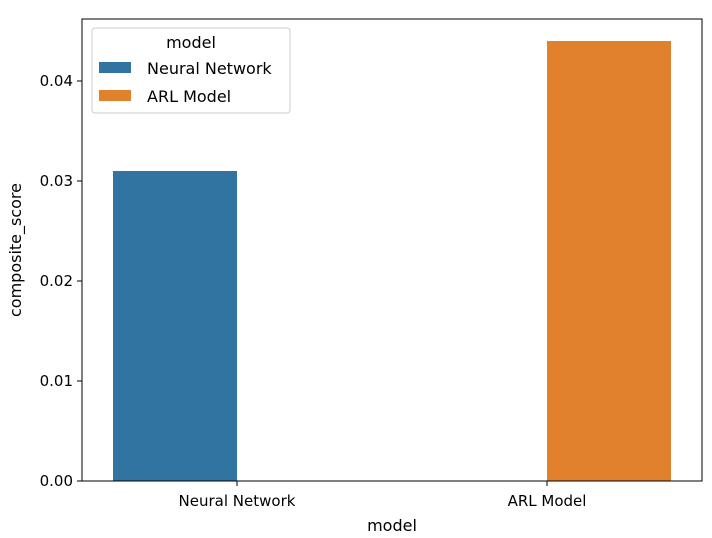  What do you see at coordinates (191, 42) in the screenshot?
I see `legend-title: model` at bounding box center [191, 42].